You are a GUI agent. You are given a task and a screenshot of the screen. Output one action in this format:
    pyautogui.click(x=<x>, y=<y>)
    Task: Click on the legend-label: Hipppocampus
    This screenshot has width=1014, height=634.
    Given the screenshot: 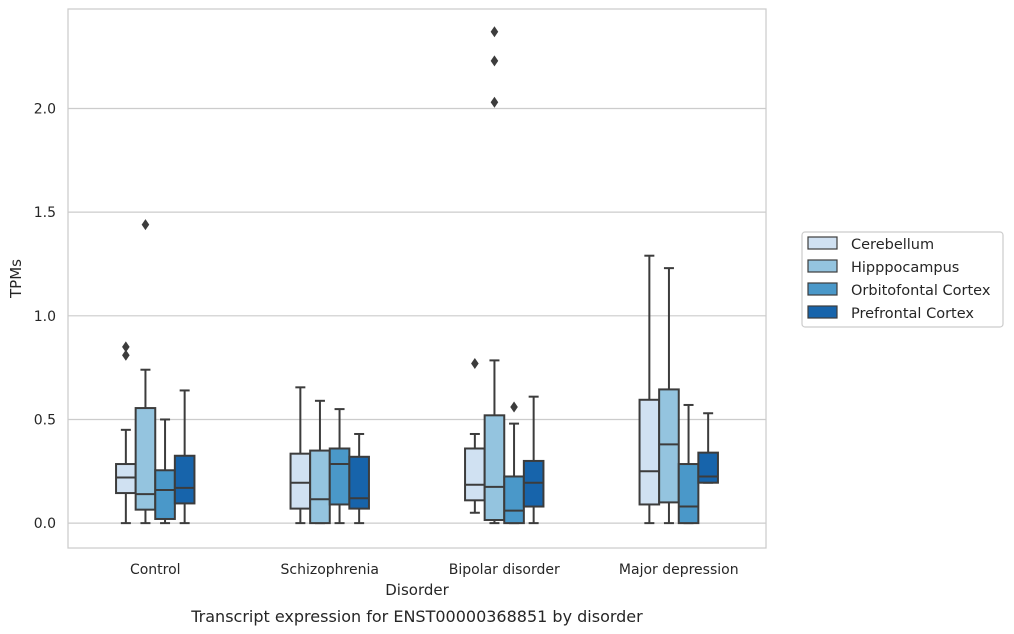 What is the action you would take?
    pyautogui.click(x=905, y=268)
    